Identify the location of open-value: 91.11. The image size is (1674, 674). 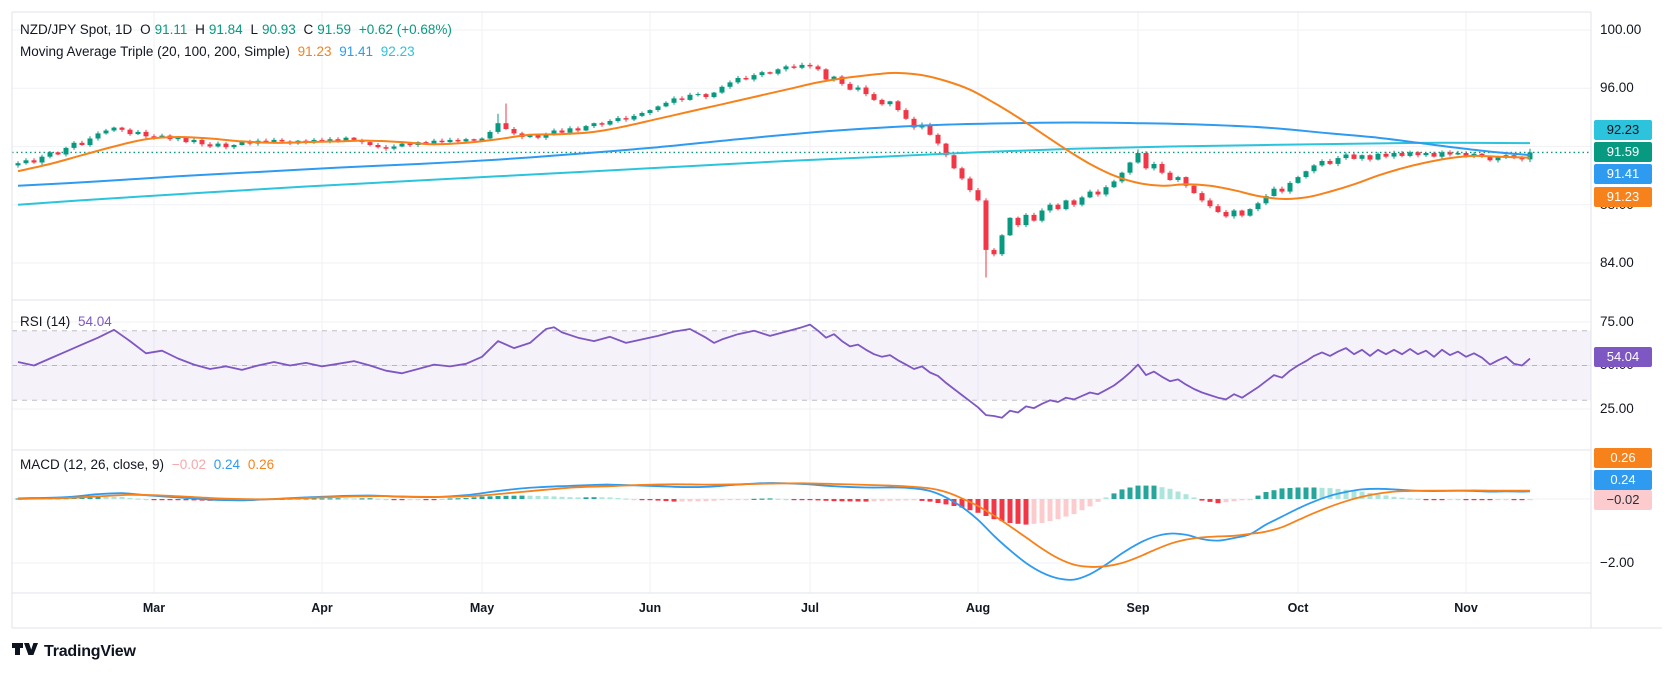
(171, 29).